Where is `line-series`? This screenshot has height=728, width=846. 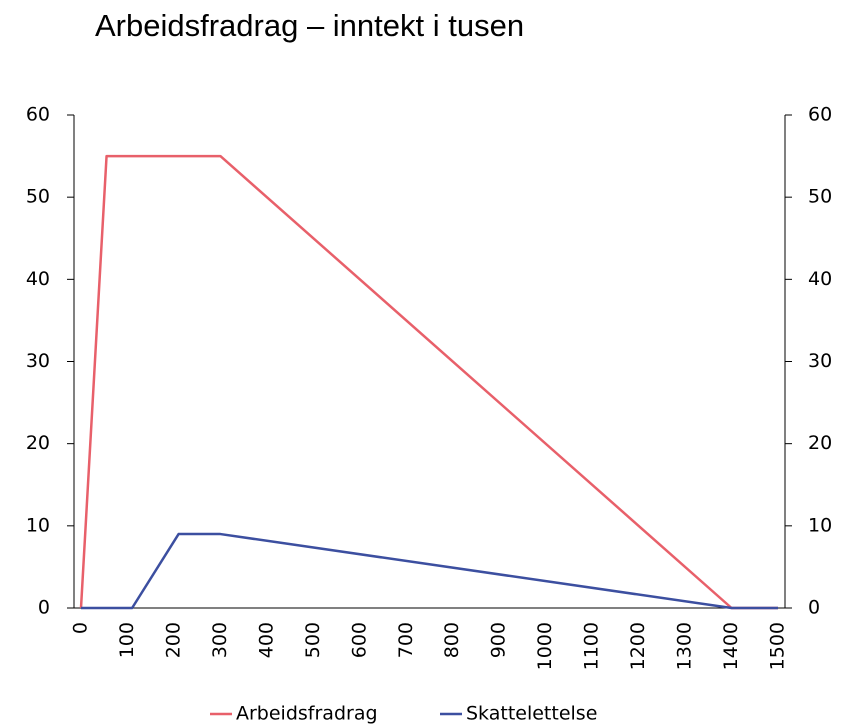
line-series is located at coordinates (429, 571).